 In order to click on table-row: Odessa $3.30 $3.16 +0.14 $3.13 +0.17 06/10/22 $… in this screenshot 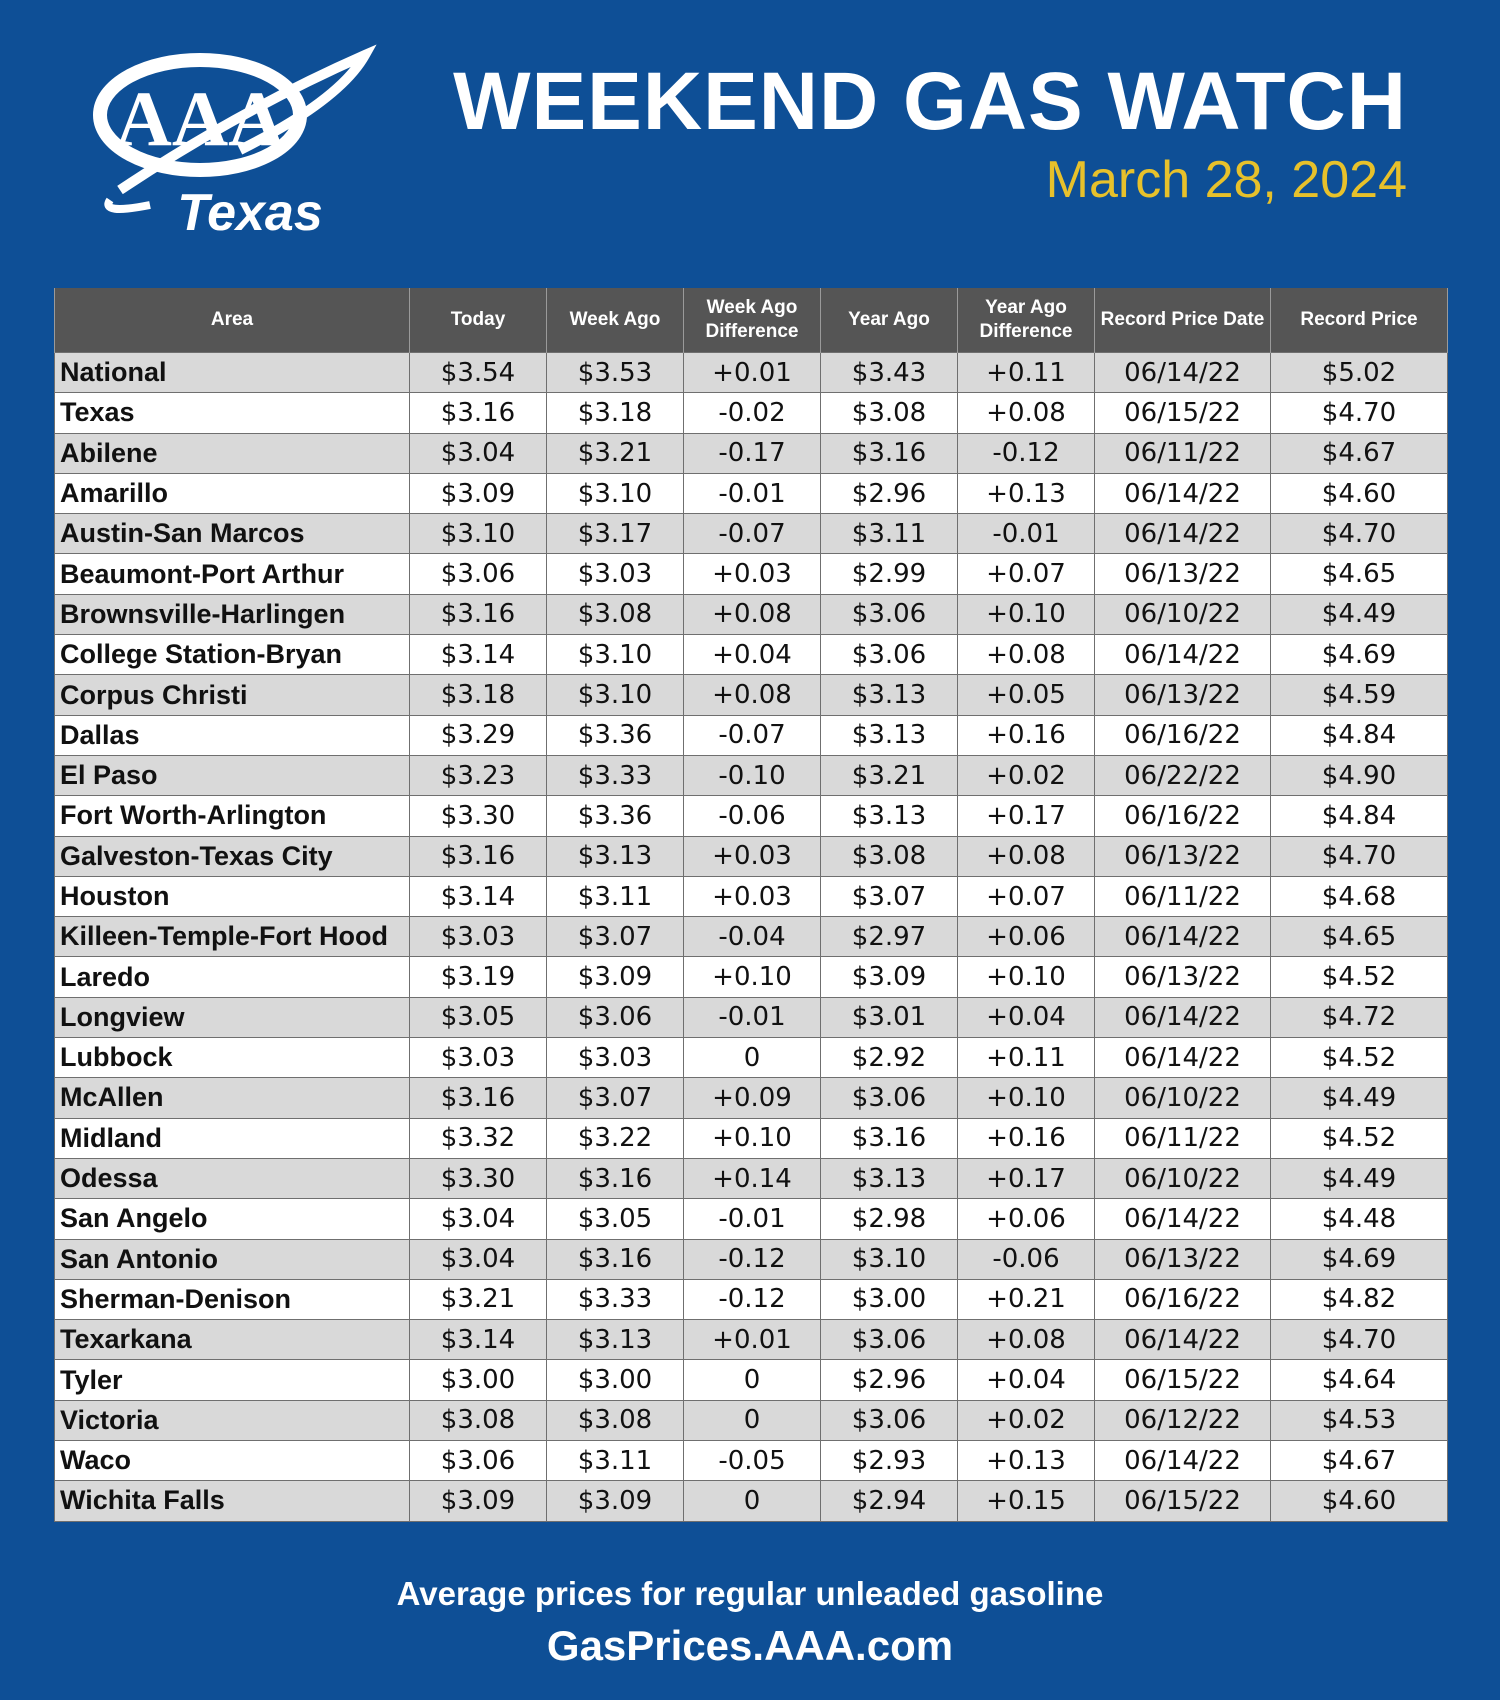, I will do `click(751, 1178)`.